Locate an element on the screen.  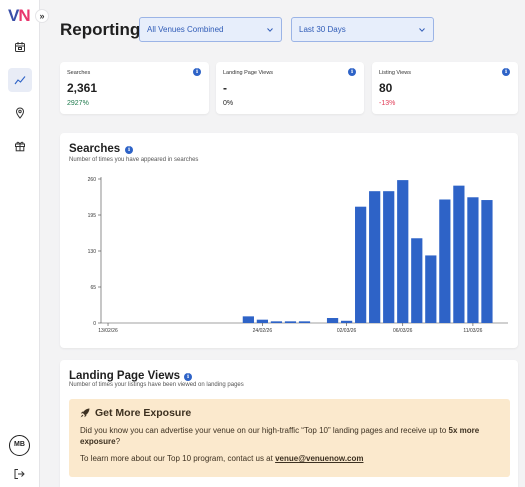
x-tick-label: 13/02/26 is located at coordinates (108, 331).